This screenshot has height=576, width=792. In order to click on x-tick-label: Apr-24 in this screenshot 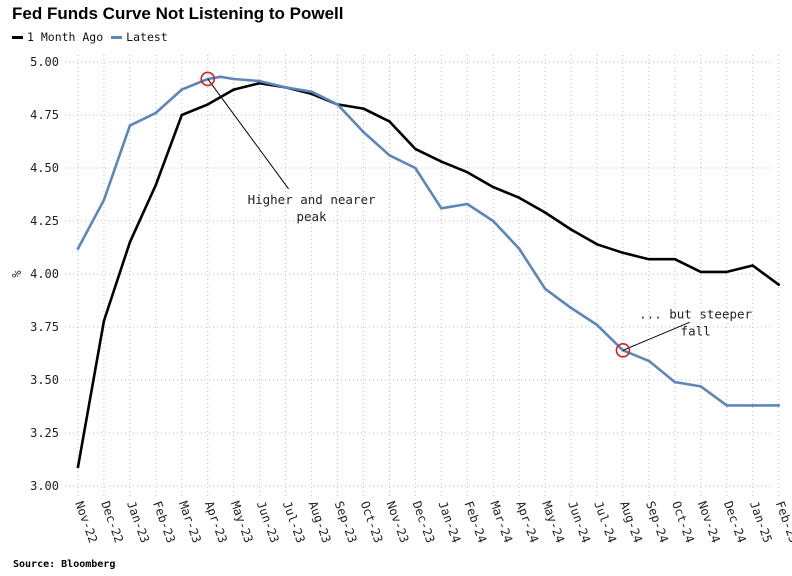, I will do `click(527, 522)`.